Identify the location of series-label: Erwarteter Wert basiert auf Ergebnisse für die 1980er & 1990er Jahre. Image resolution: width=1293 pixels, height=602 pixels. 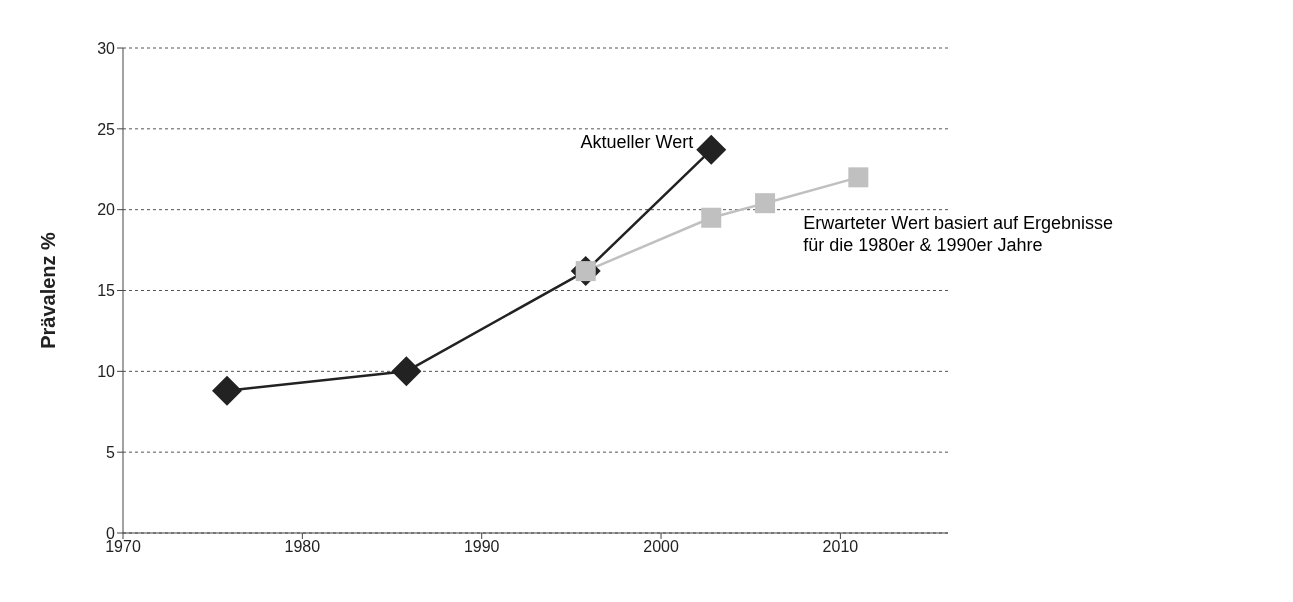
(958, 234).